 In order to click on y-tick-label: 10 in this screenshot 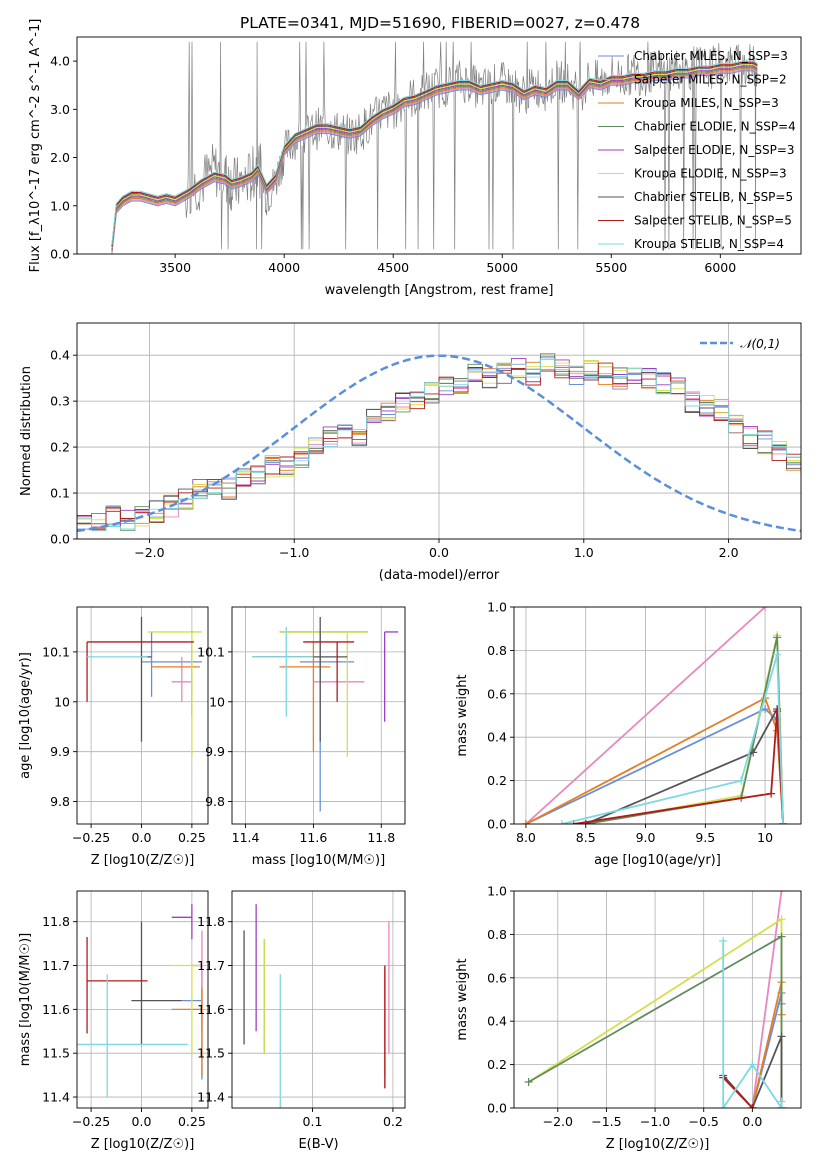, I will do `click(217, 701)`.